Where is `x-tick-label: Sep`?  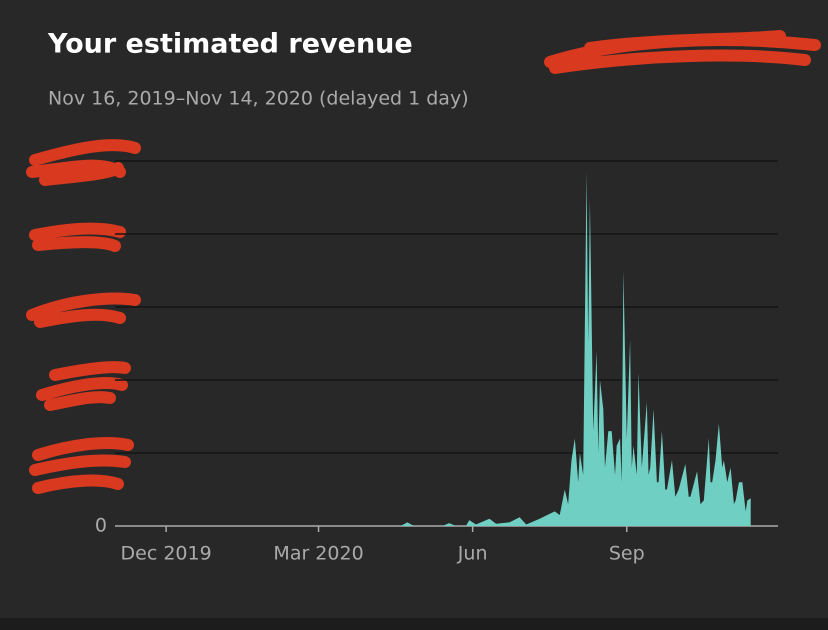 x-tick-label: Sep is located at coordinates (627, 554).